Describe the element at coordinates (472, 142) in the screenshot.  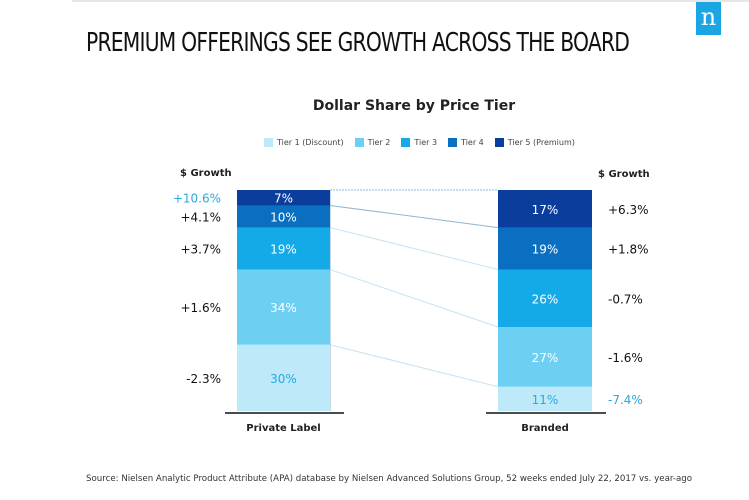
I see `legend-label: Tier 4` at that location.